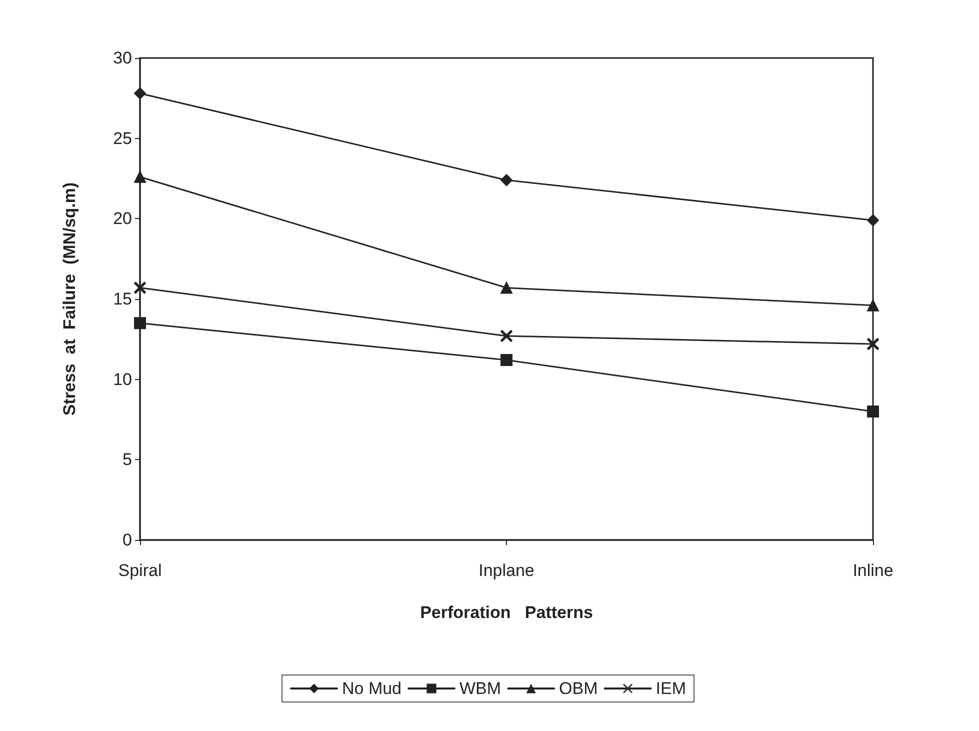  Describe the element at coordinates (671, 688) in the screenshot. I see `legend-label: IEM` at that location.